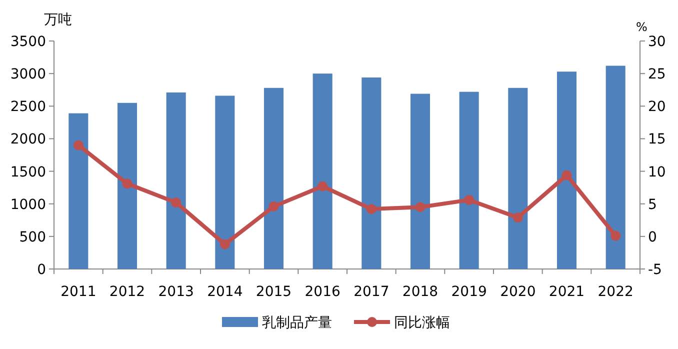 The image size is (678, 349). Describe the element at coordinates (127, 292) in the screenshot. I see `x-tick-label: 2012` at that location.